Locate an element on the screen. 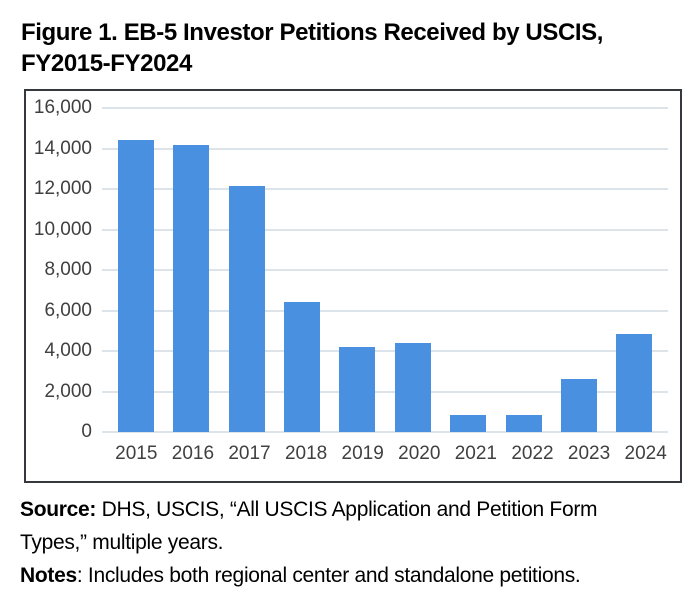 The width and height of the screenshot is (700, 598). bar-slot-2023 is located at coordinates (578, 270).